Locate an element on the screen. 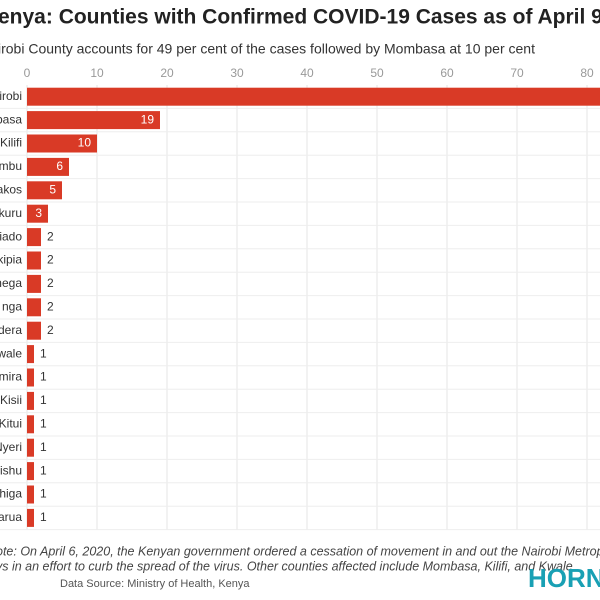 The image size is (600, 600). y-tick-label: Kilifi is located at coordinates (11, 143).